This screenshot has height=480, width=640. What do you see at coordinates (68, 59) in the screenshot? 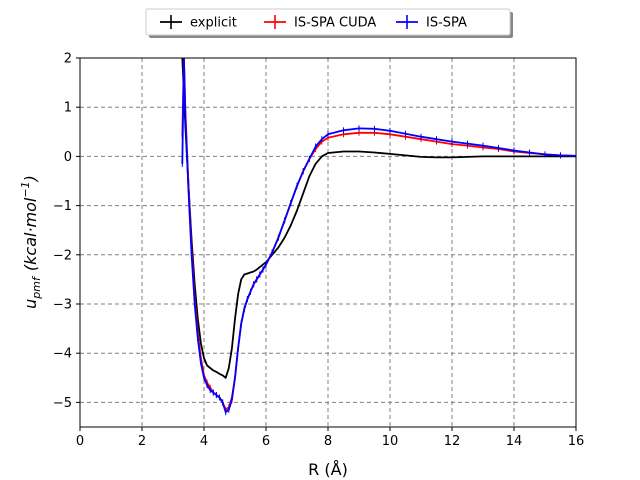
I see `y-tick-label: 2` at bounding box center [68, 59].